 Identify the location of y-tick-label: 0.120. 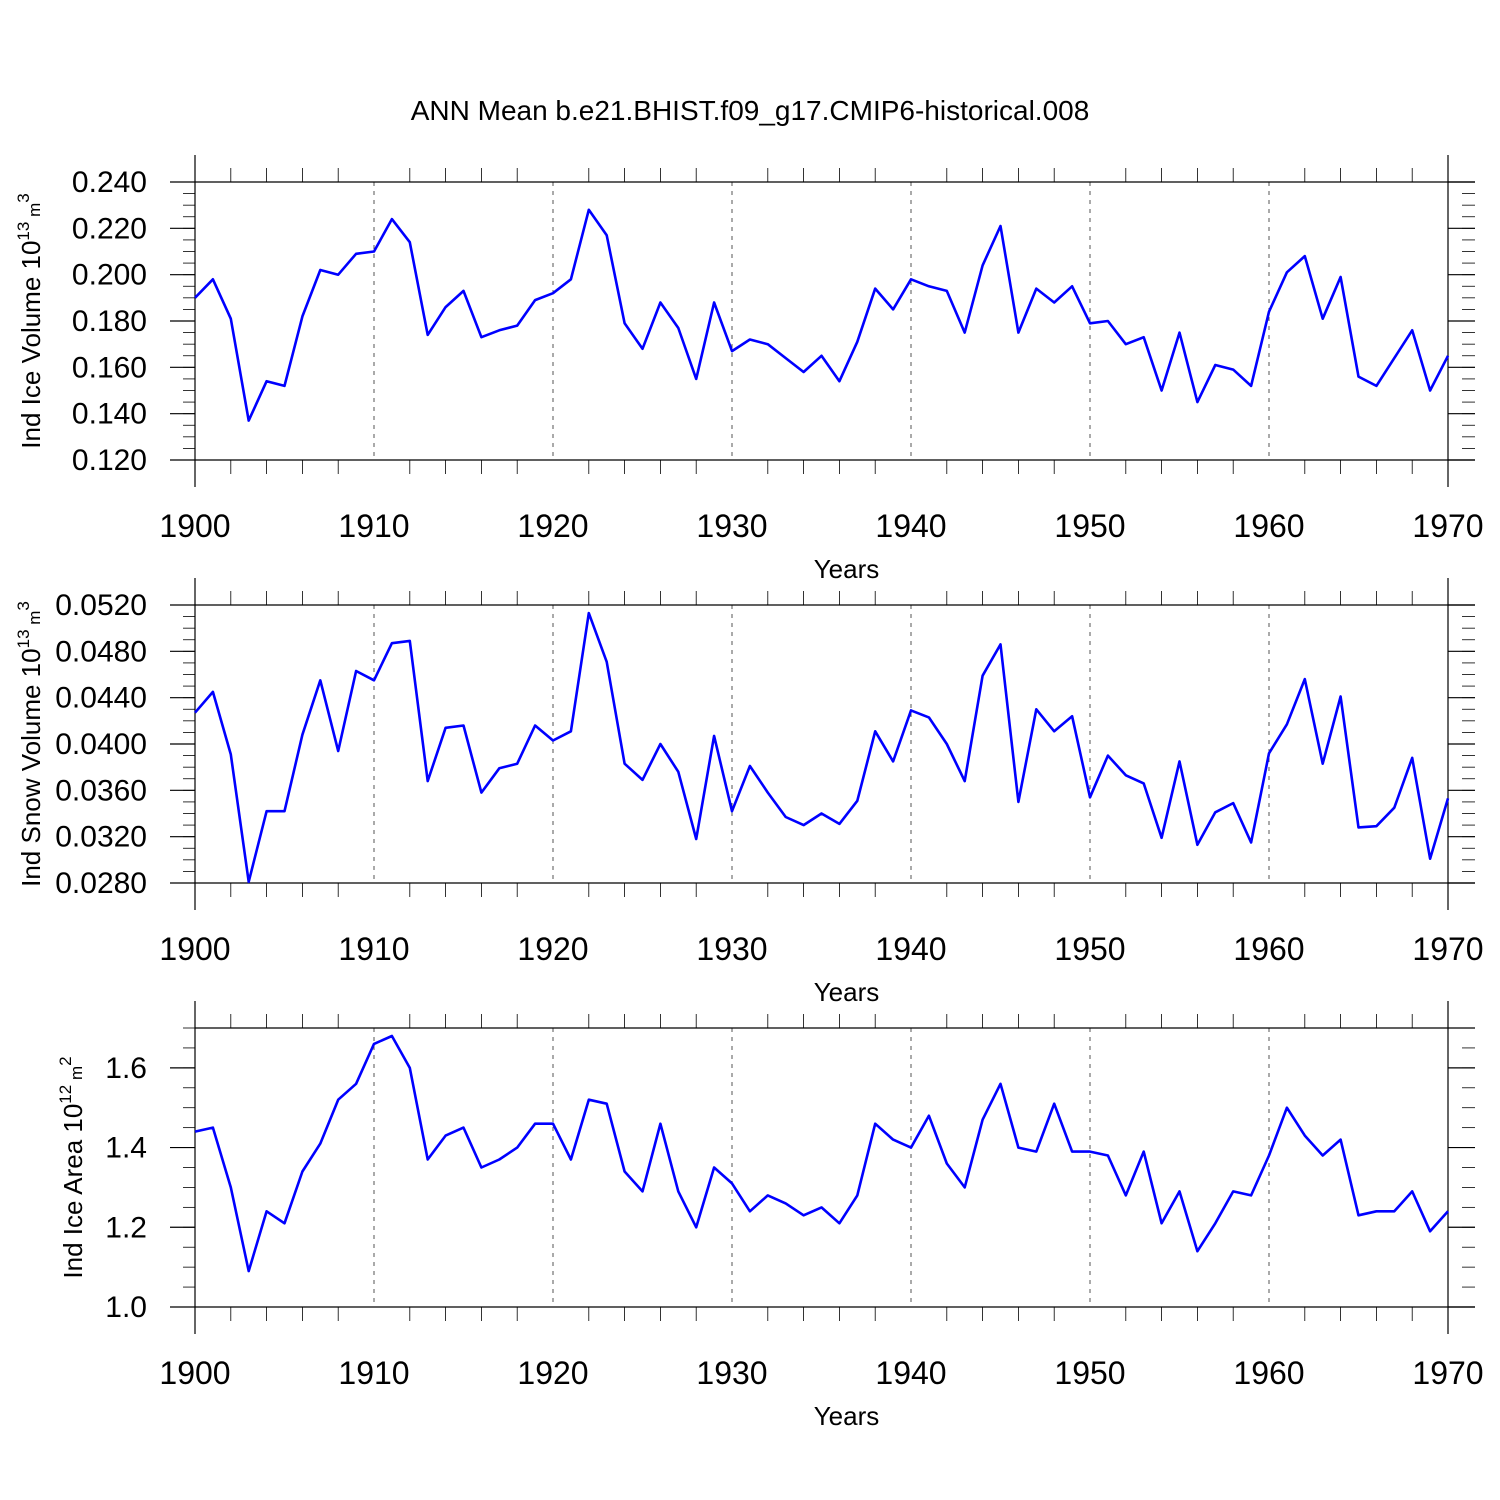
(109, 460).